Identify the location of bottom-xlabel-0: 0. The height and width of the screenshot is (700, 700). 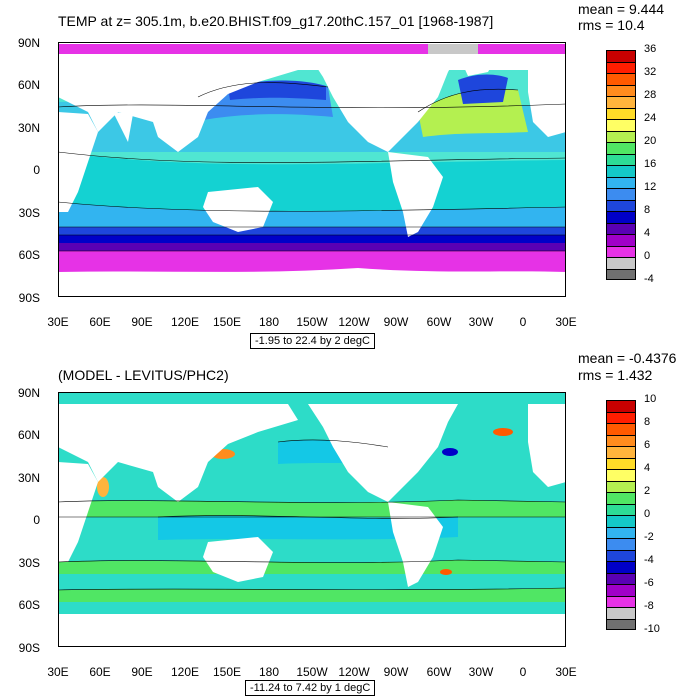
(523, 672).